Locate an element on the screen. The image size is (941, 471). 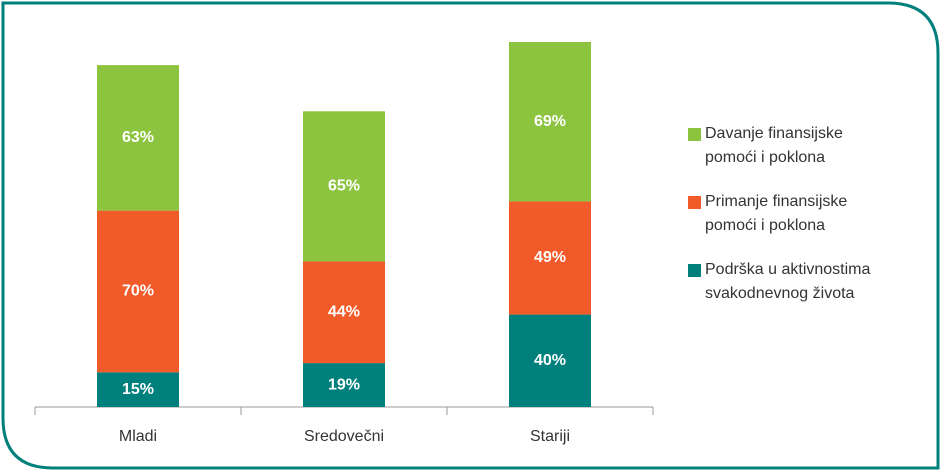
data-label: 69% is located at coordinates (550, 121).